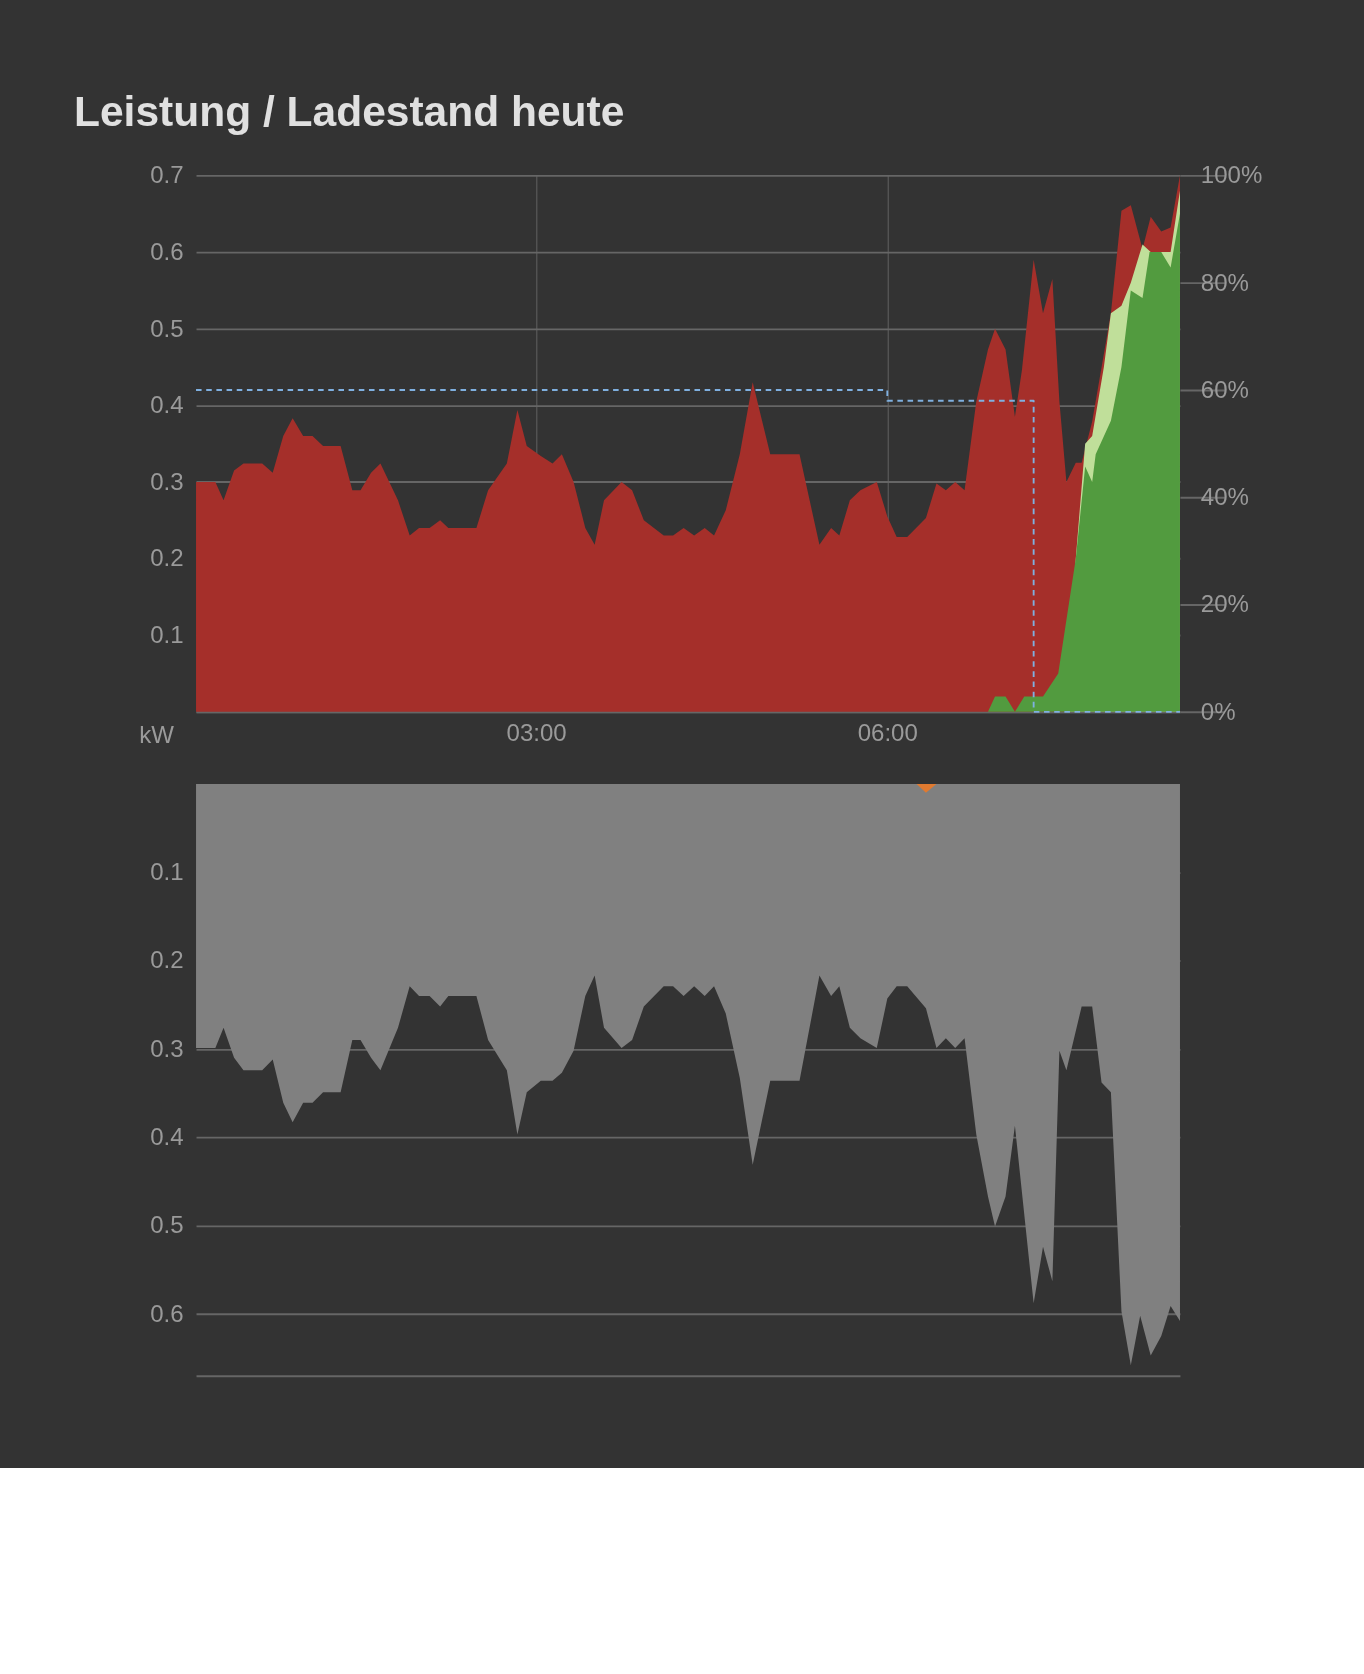 This screenshot has width=1364, height=1674. I want to click on chart-title: Leistung / Ladestand heute, so click(349, 111).